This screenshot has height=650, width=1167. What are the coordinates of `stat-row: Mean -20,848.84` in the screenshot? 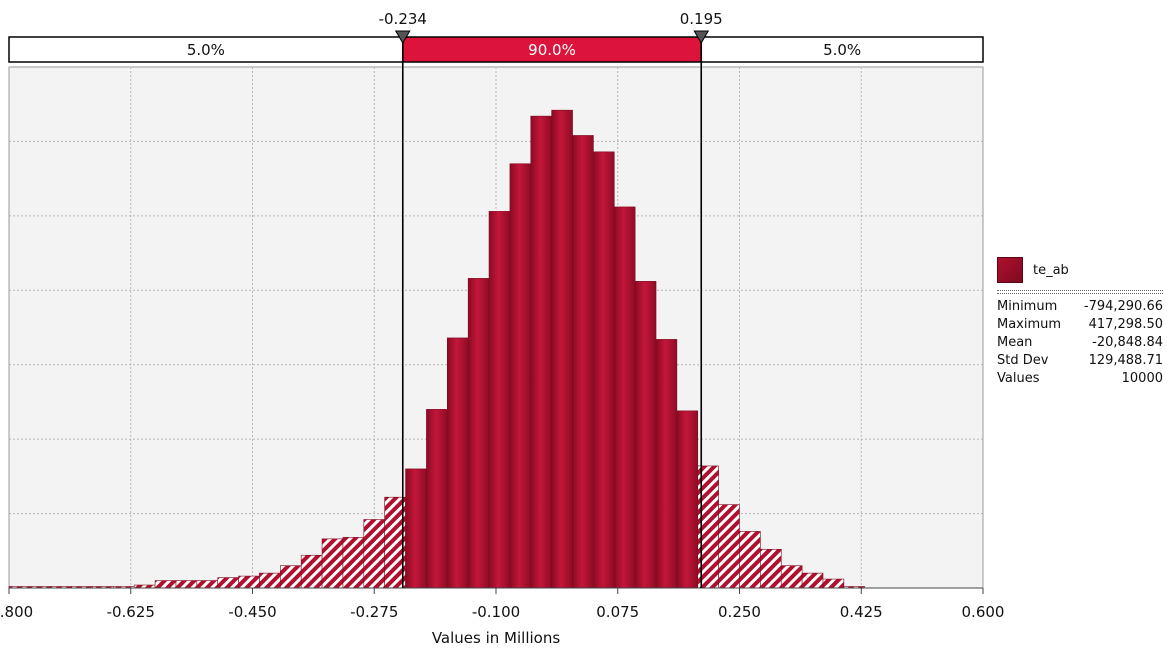 It's located at (1080, 343).